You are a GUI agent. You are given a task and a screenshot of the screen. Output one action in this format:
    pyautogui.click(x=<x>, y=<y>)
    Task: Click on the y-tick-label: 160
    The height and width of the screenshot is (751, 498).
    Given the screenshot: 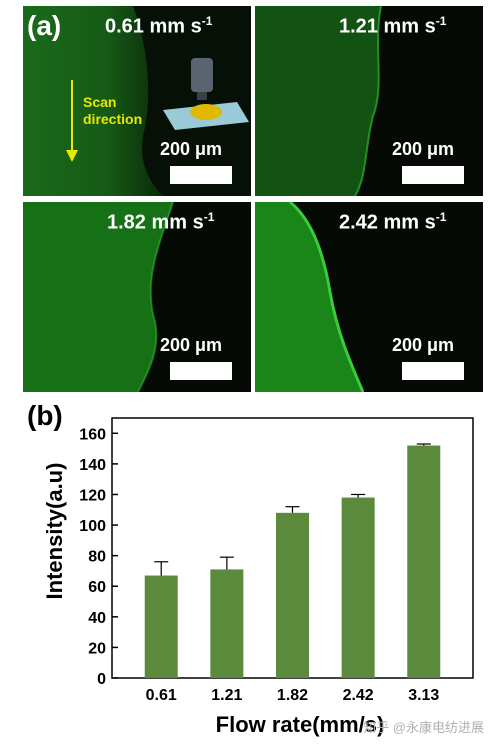 What is the action you would take?
    pyautogui.click(x=92, y=434)
    